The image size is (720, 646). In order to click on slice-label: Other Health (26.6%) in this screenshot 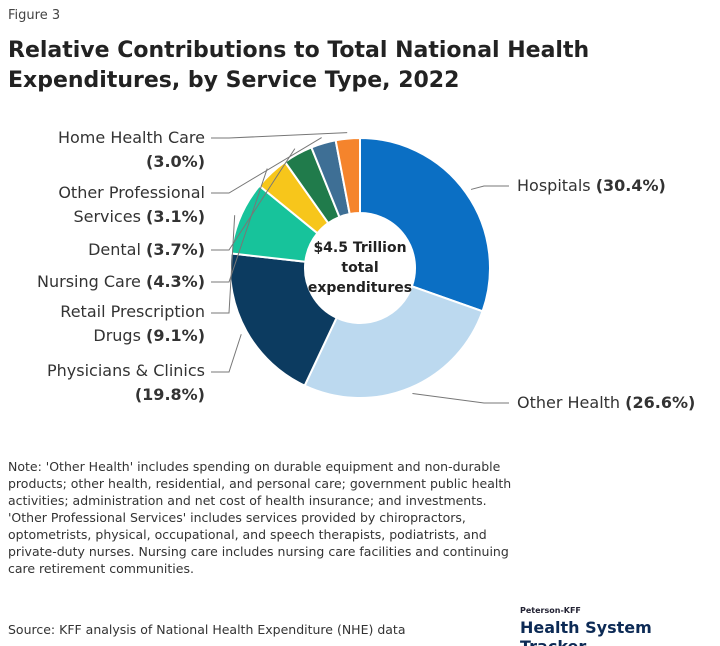, I will do `click(617, 403)`.